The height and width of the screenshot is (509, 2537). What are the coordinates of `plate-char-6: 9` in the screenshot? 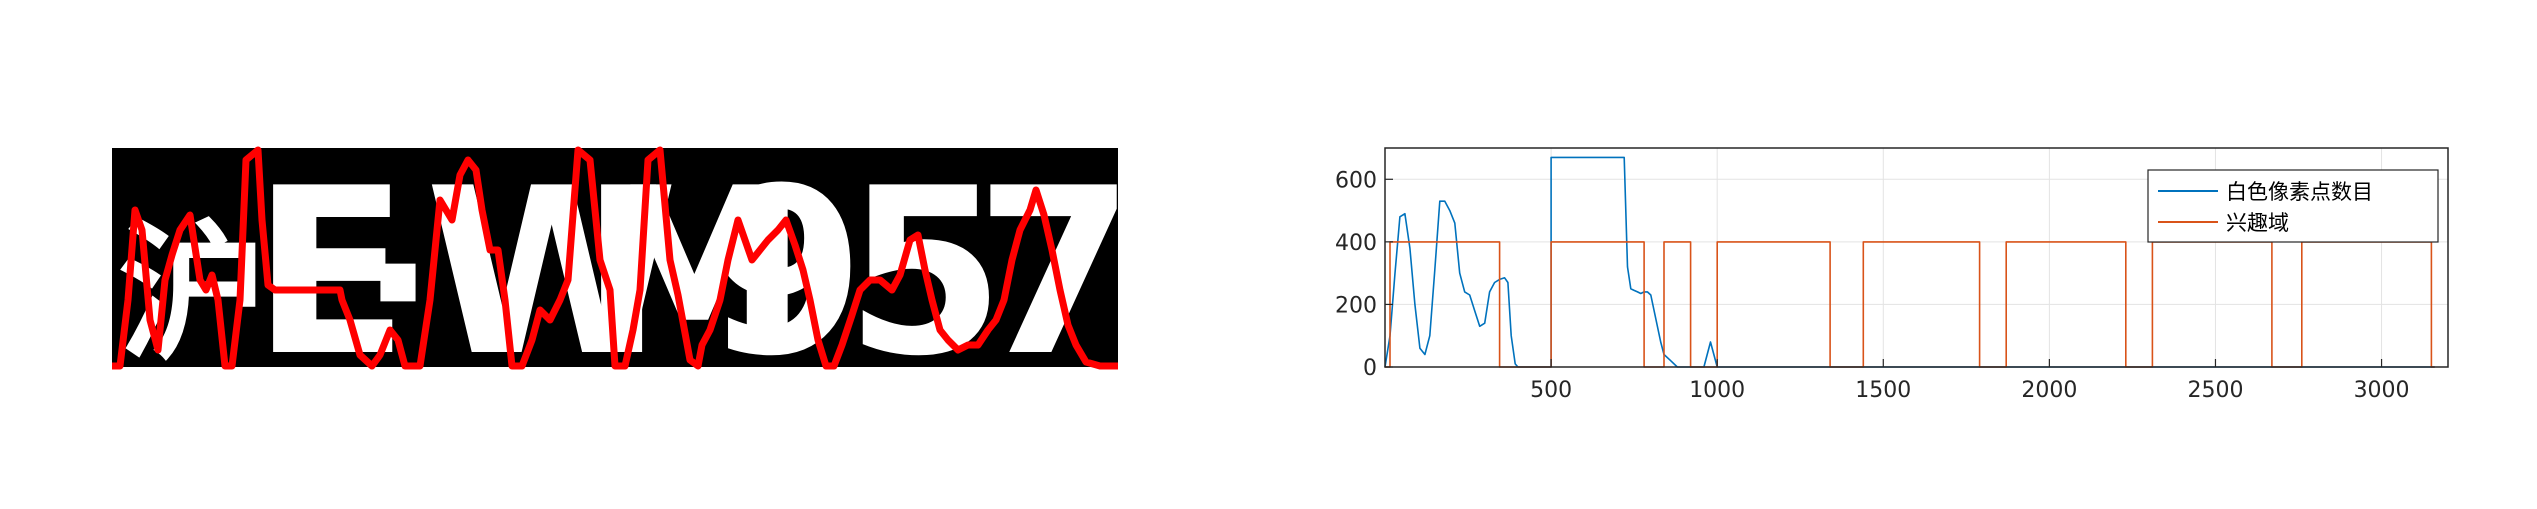 It's located at (785, 273).